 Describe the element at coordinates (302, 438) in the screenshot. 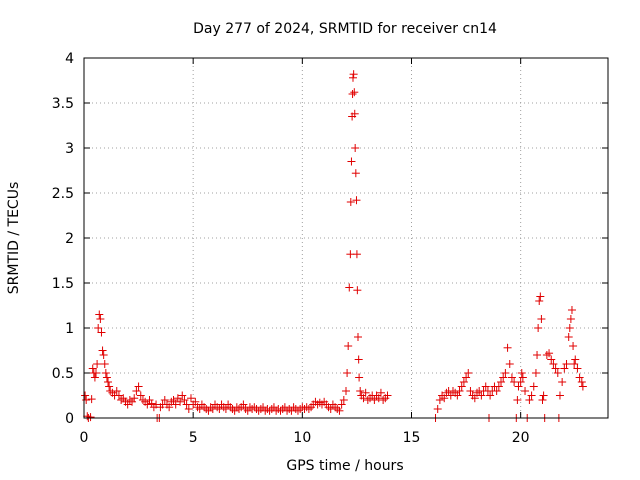

I see `x-tick-label: 10` at that location.